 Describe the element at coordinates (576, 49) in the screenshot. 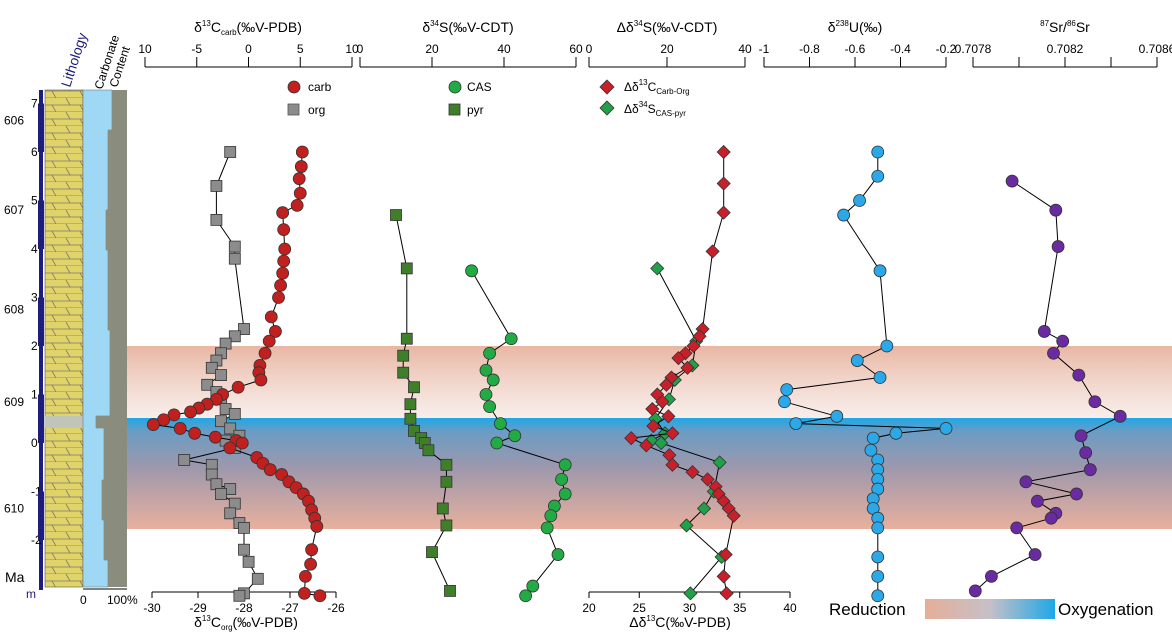

I see `sulfur-top-ticklabel-3: 60` at that location.